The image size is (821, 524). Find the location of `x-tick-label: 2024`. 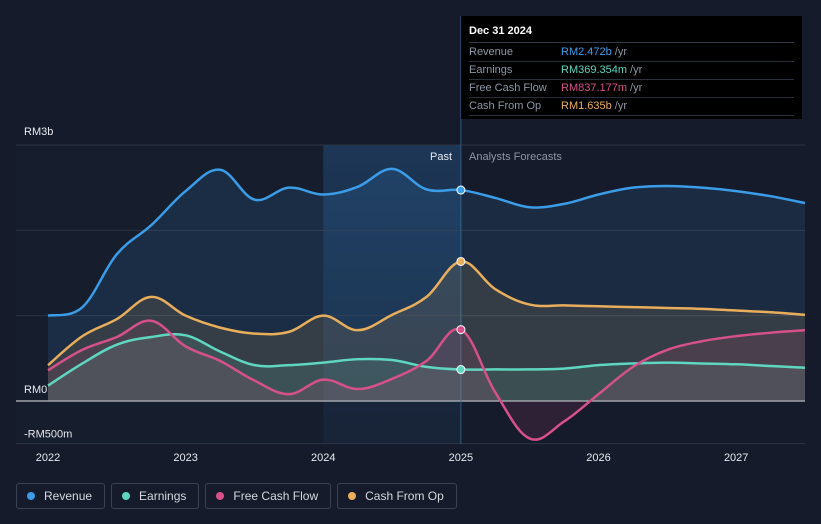

x-tick-label: 2024 is located at coordinates (323, 458).